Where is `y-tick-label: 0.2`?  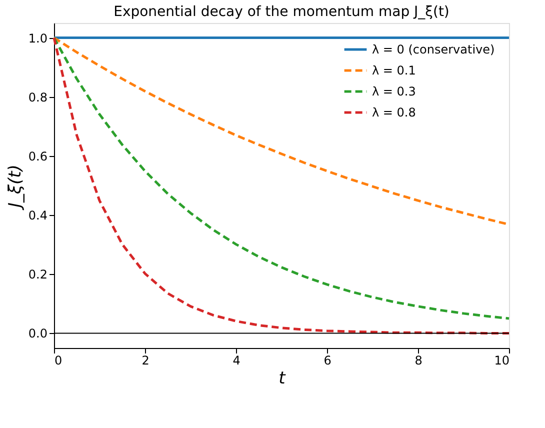
y-tick-label: 0.2 is located at coordinates (38, 275).